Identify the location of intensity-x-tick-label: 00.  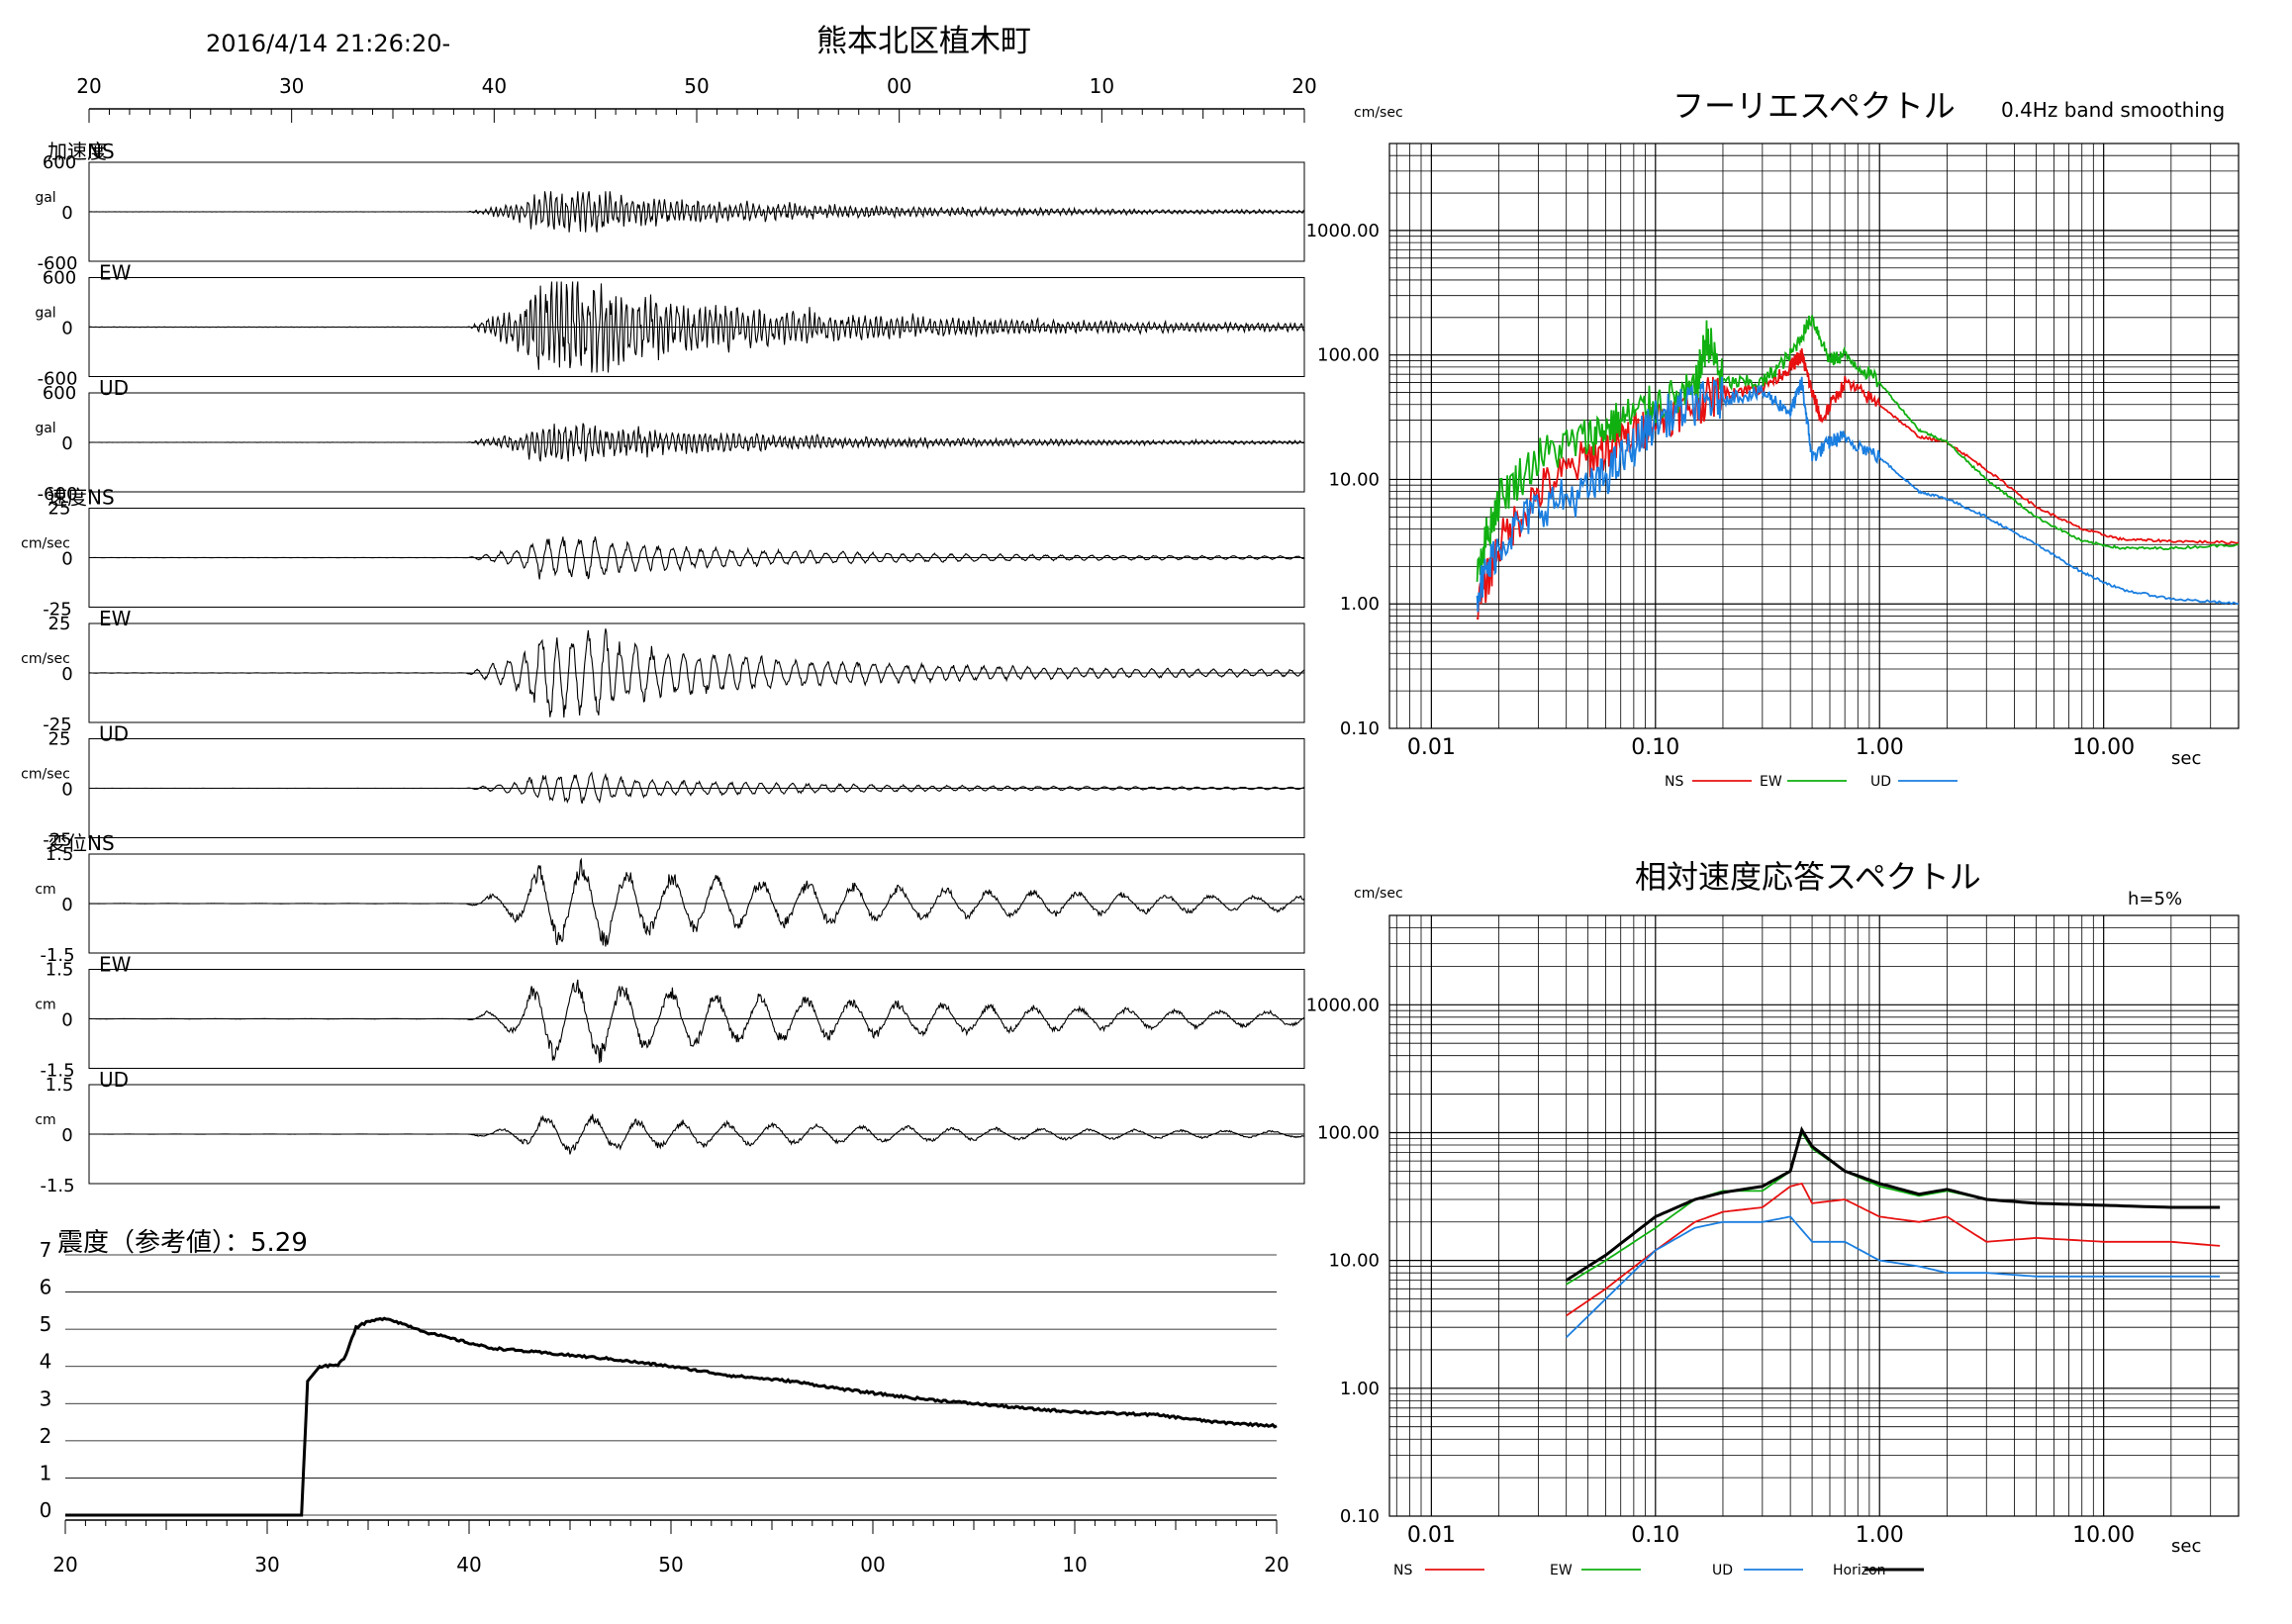
(872, 1564).